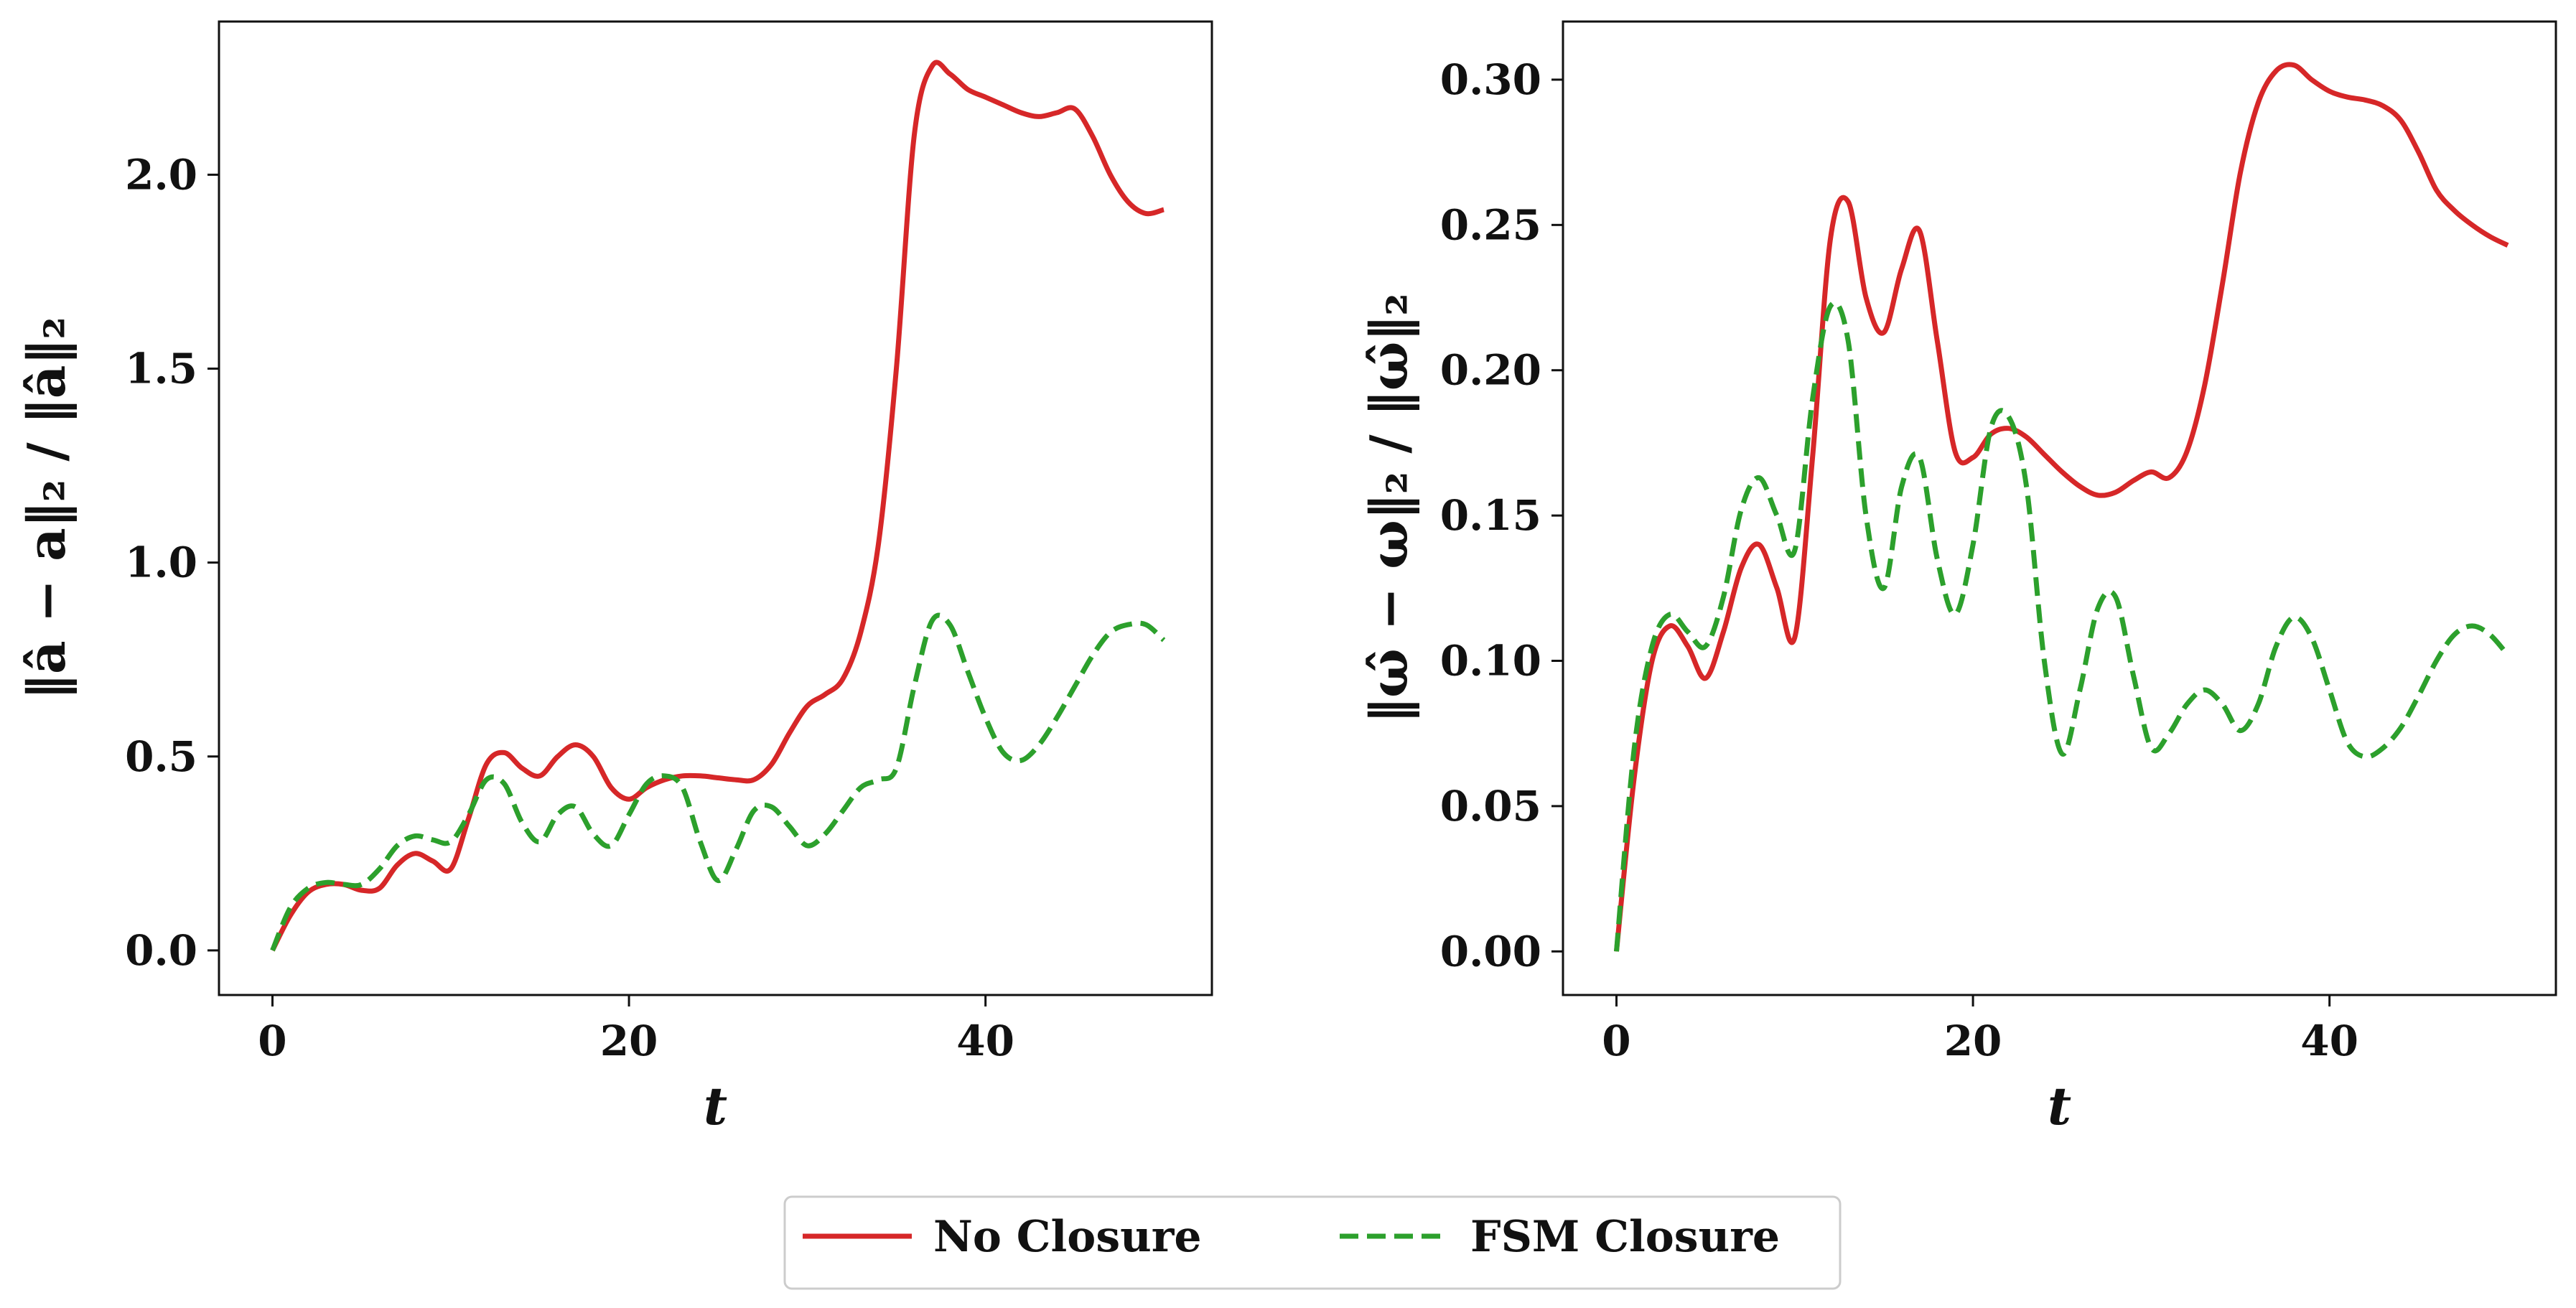 This screenshot has width=2576, height=1308. Describe the element at coordinates (161, 756) in the screenshot. I see `left-y-tick-label: 0.5` at that location.